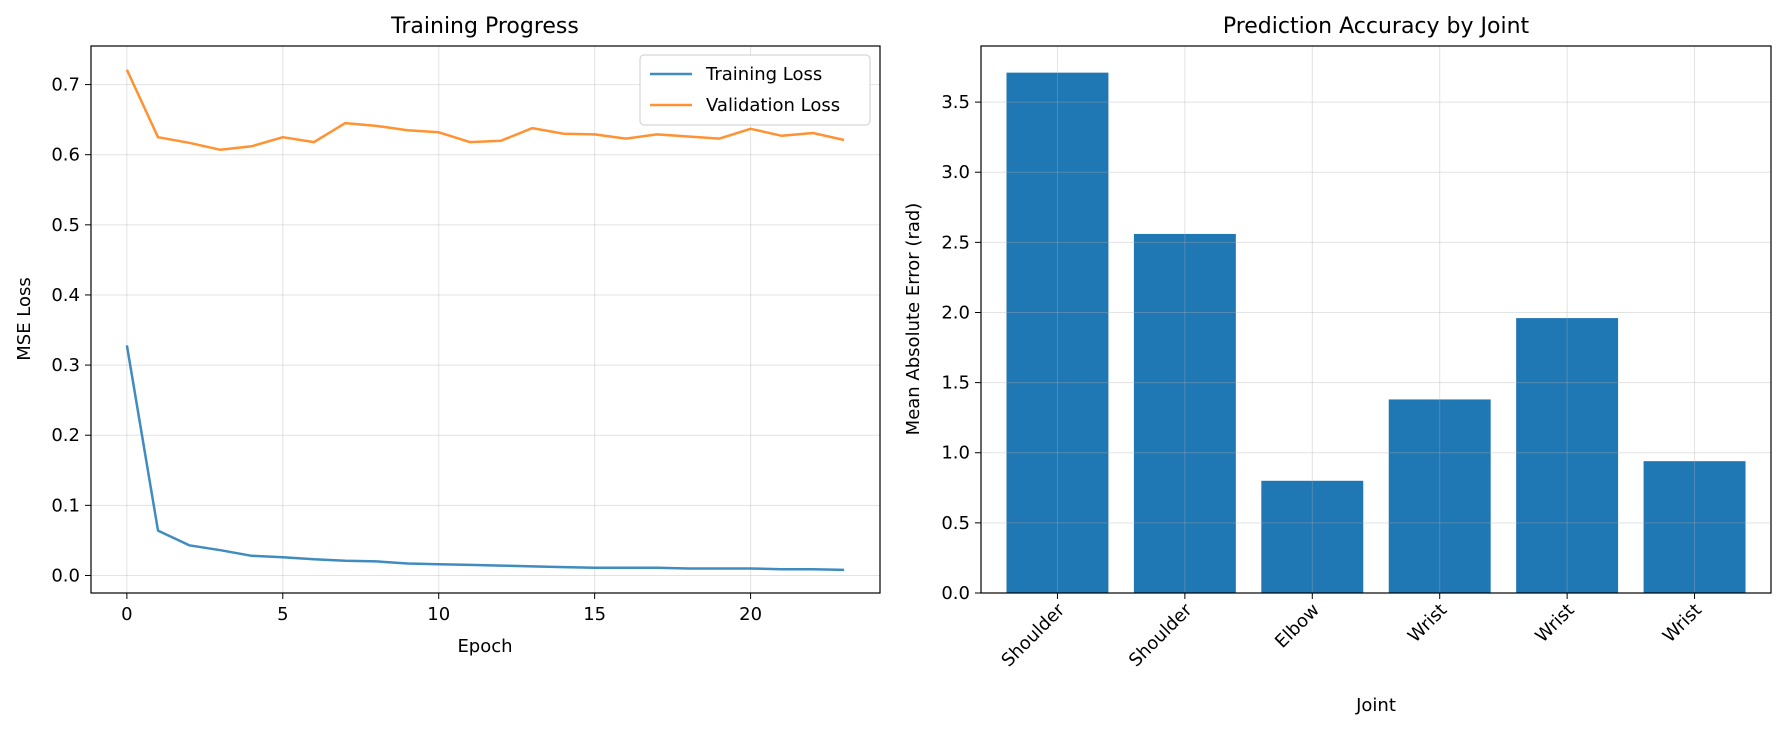  What do you see at coordinates (65, 295) in the screenshot?
I see `left-y-tick-label: 0.4` at bounding box center [65, 295].